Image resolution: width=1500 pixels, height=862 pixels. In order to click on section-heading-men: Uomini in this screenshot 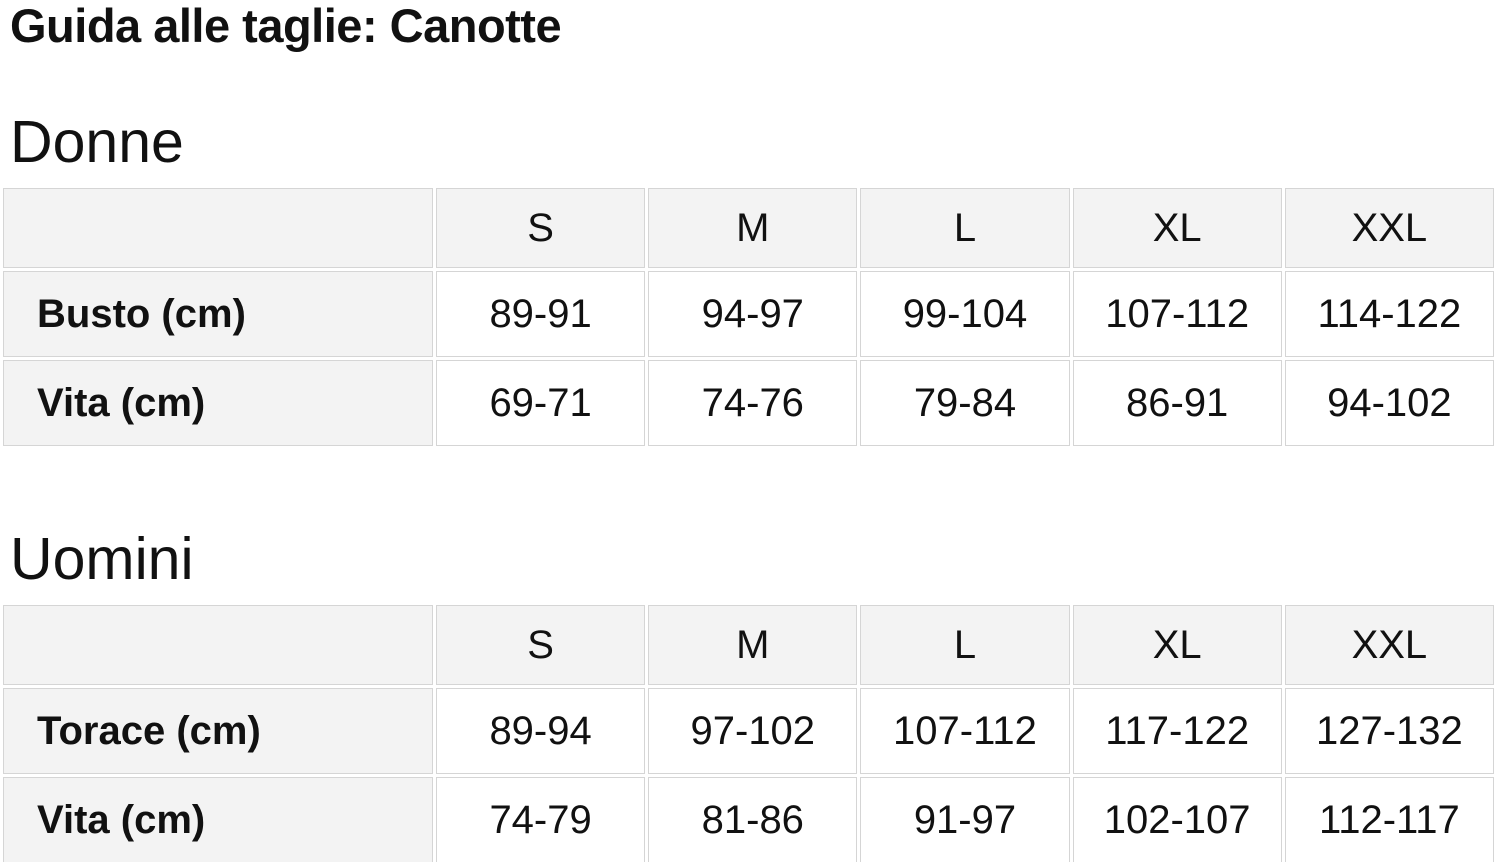, I will do `click(102, 559)`.